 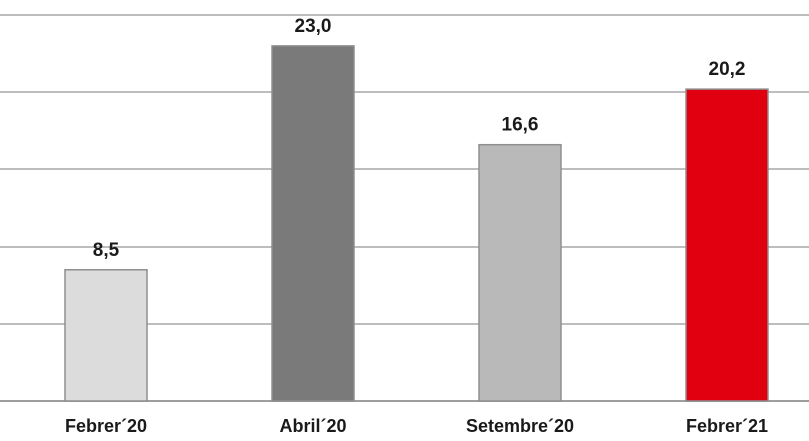 I want to click on x-tick-label: Febrer´20, so click(x=106, y=426).